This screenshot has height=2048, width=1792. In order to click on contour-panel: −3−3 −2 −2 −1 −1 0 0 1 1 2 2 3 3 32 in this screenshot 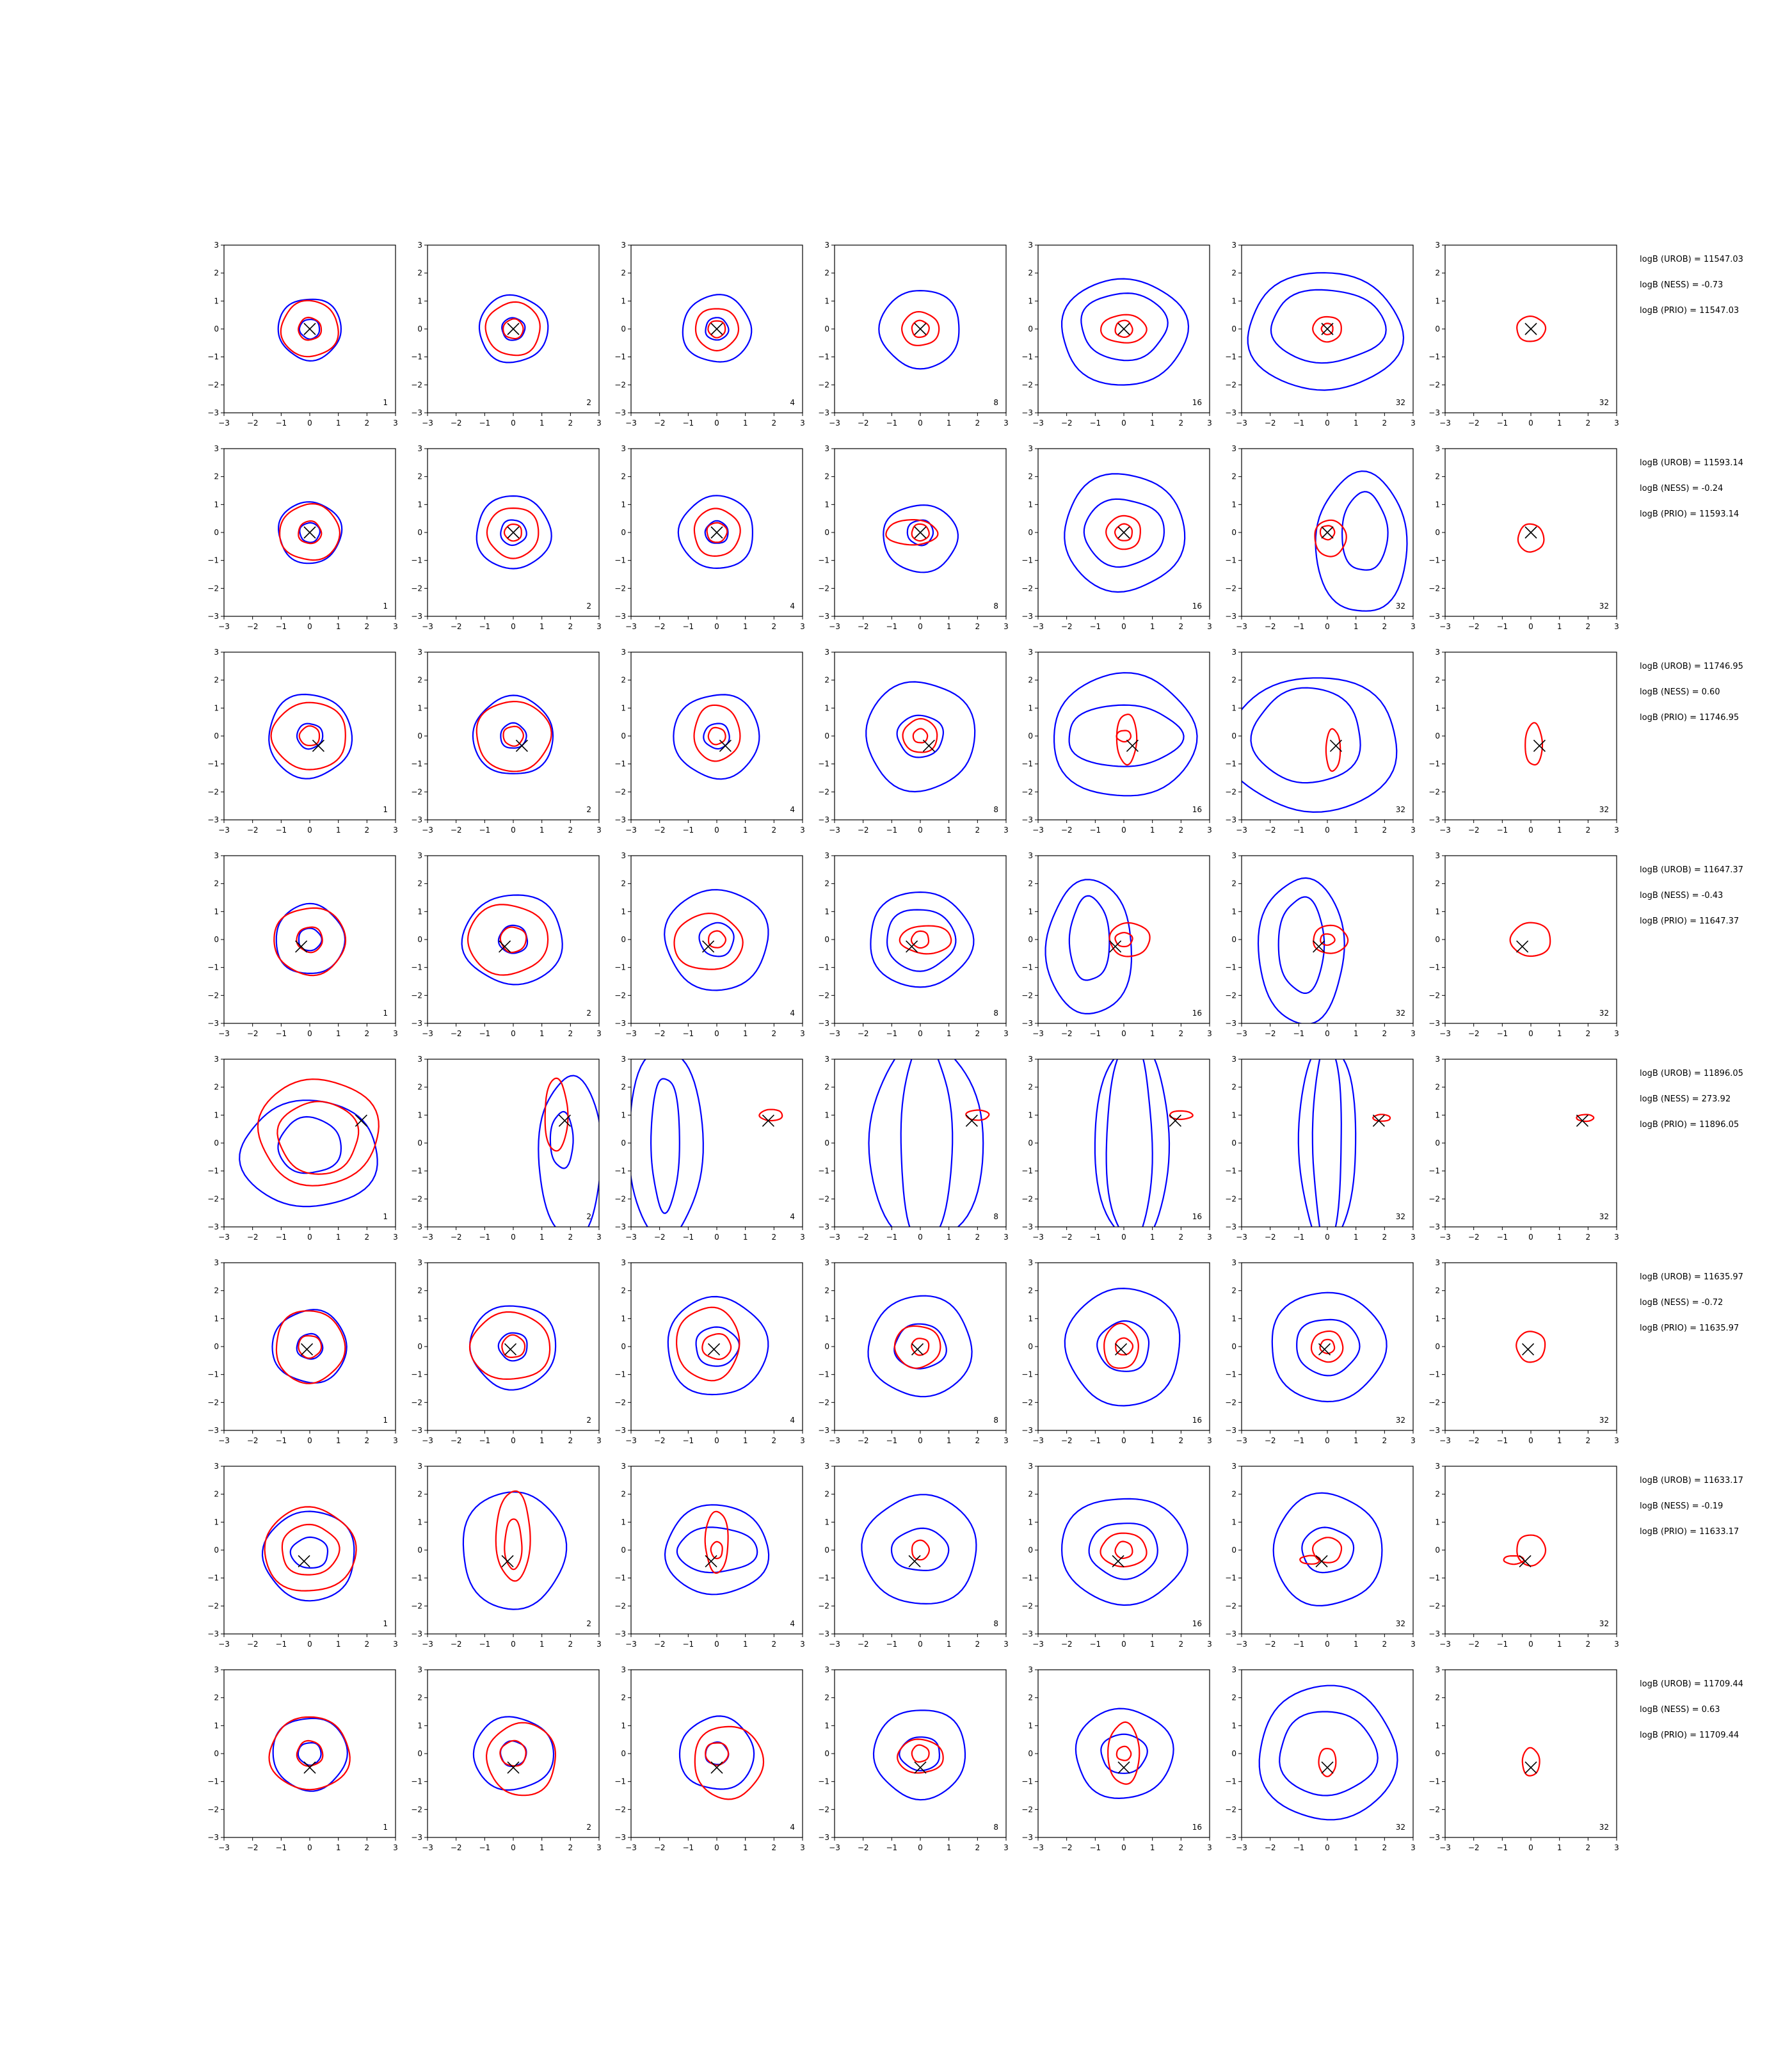, I will do `click(1320, 741)`.